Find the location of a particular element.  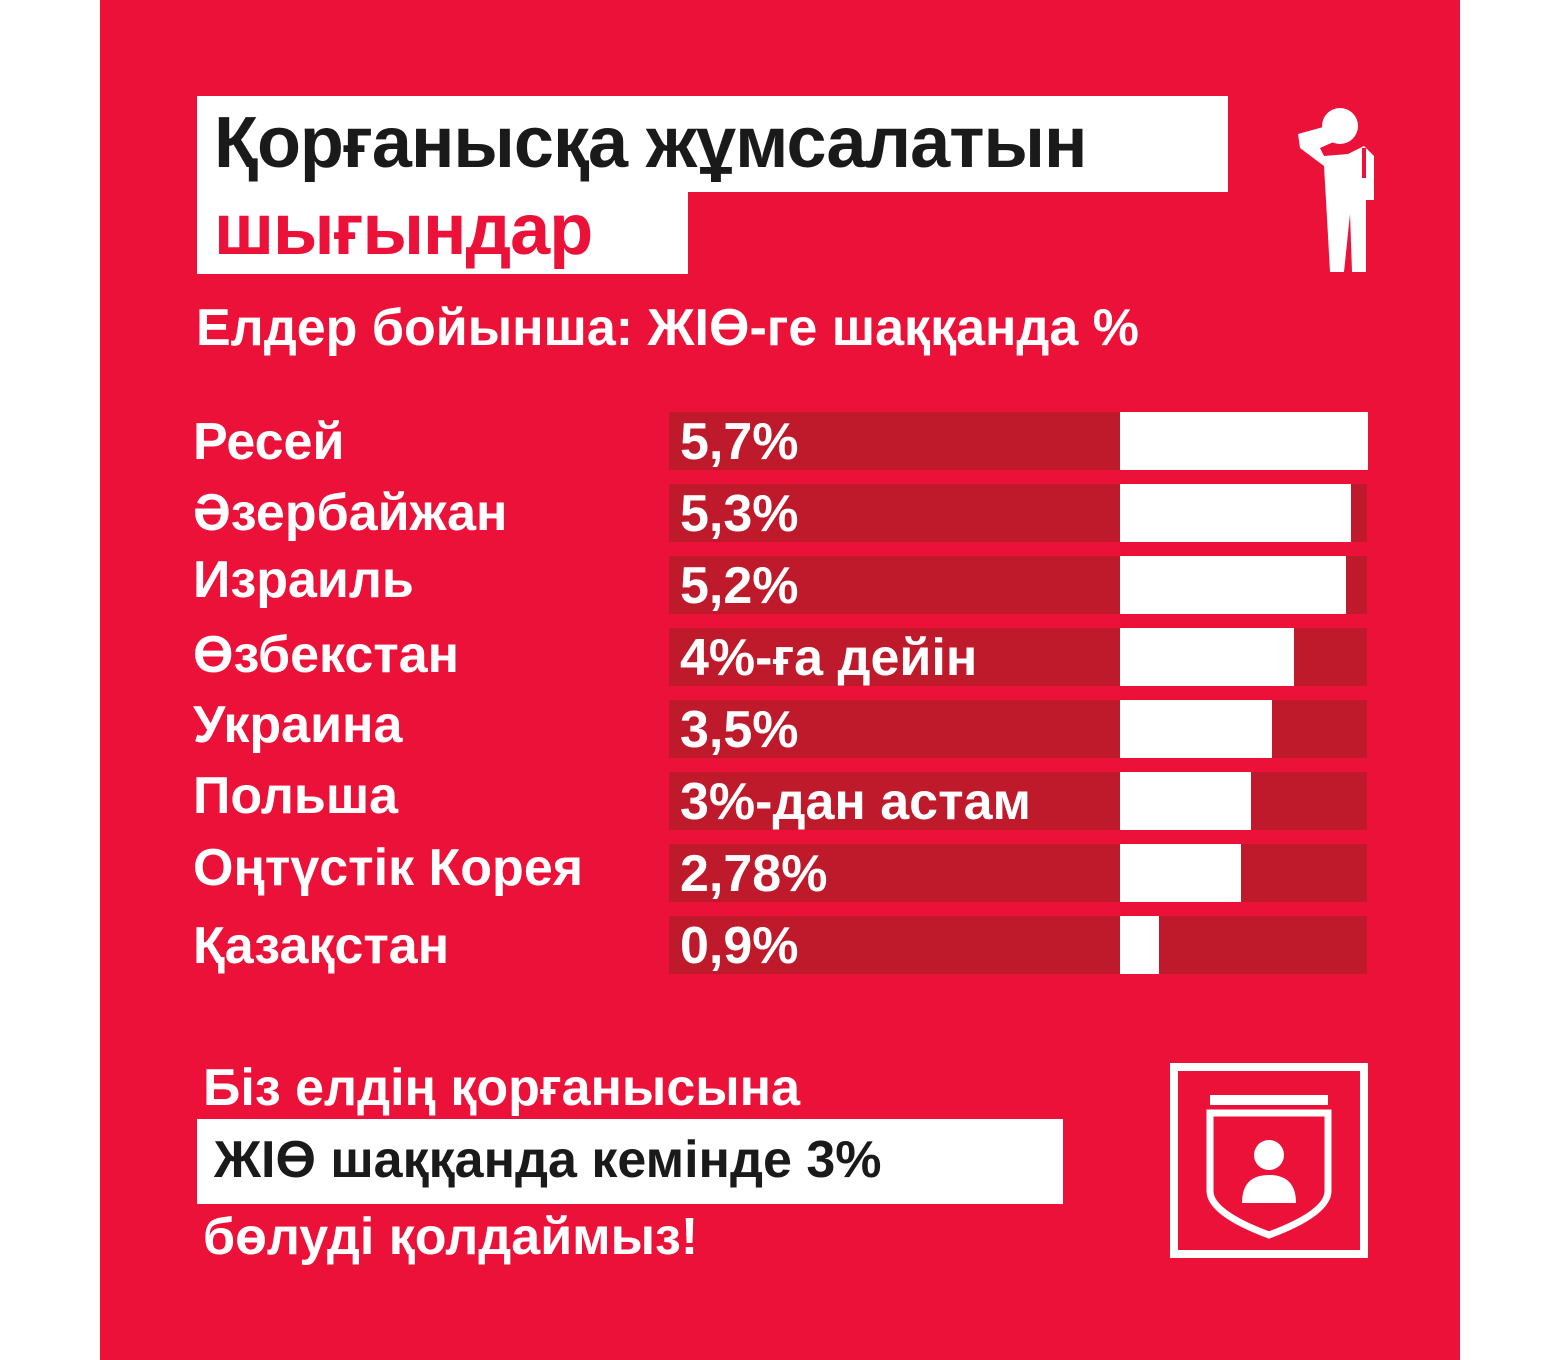

category-label: Украина is located at coordinates (298, 725).